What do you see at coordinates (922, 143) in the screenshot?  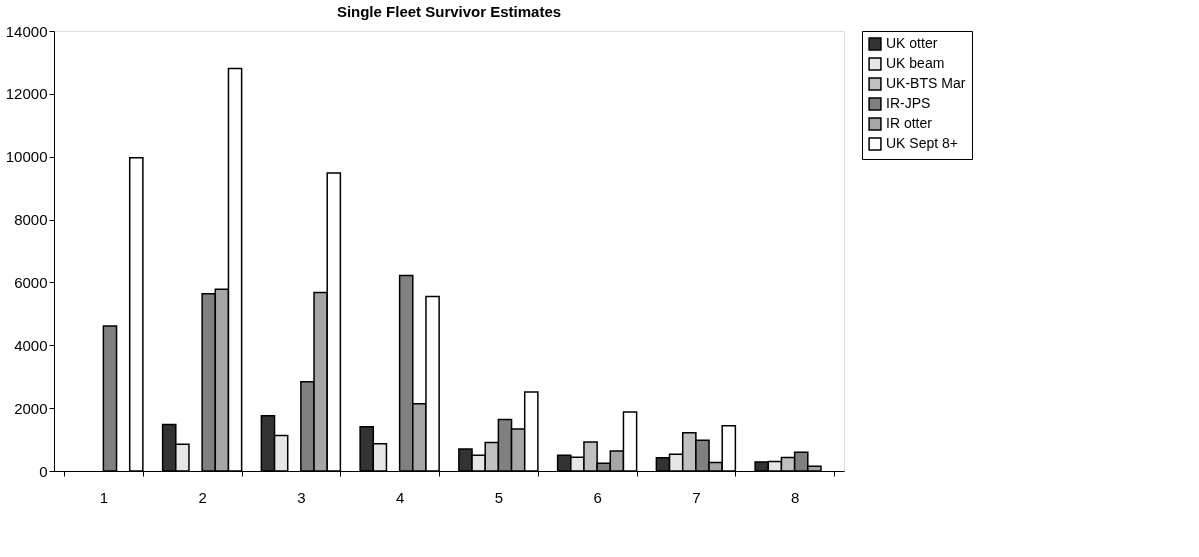 I see `legend-label: UK Sept 8+` at bounding box center [922, 143].